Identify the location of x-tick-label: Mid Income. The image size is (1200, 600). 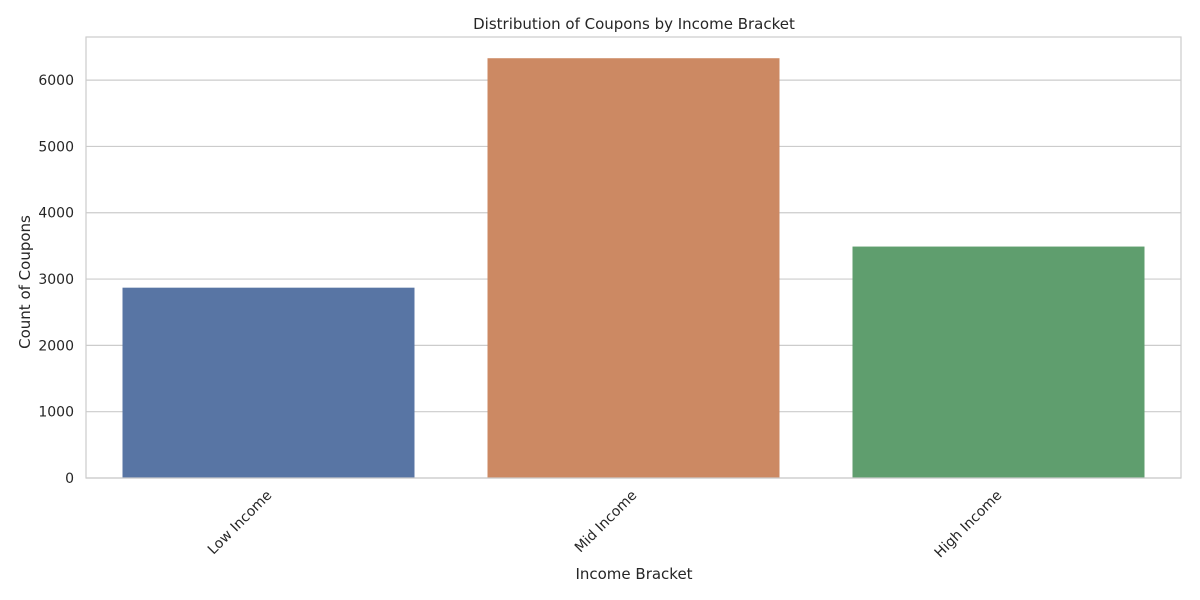
(606, 522).